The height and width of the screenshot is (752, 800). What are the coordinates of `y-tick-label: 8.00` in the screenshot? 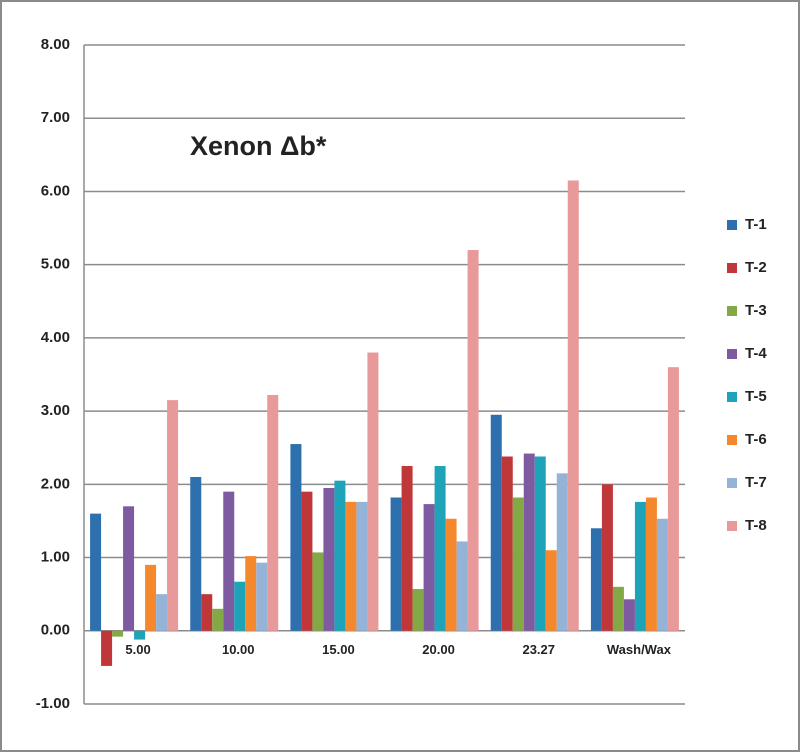 It's located at (55, 44).